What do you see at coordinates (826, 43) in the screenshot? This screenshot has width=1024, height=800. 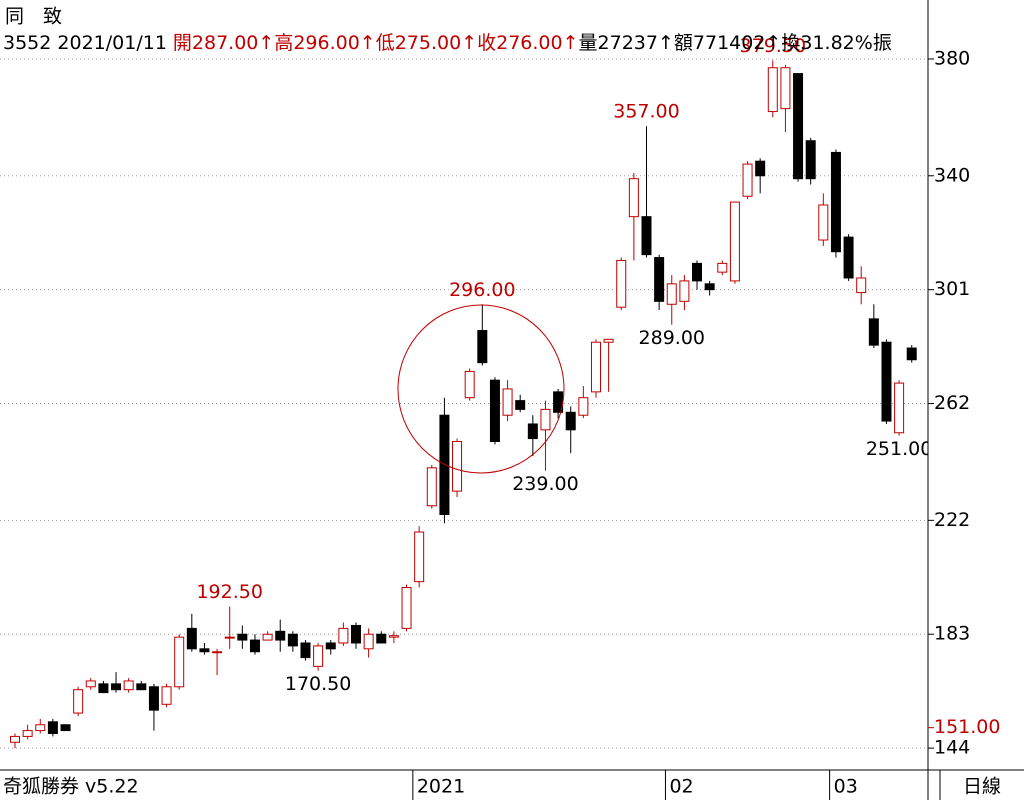 I see `quote-field: 換31.82%` at bounding box center [826, 43].